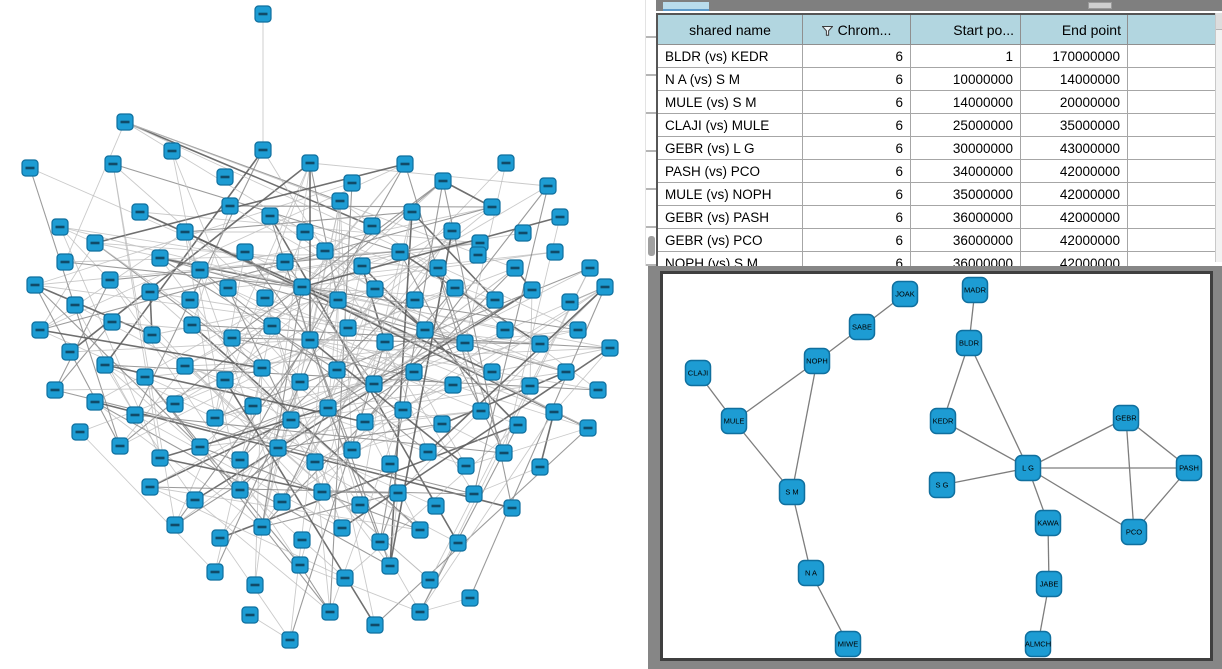 The height and width of the screenshot is (669, 1222). What do you see at coordinates (729, 79) in the screenshot?
I see `table-cell: N A (vs) S M` at bounding box center [729, 79].